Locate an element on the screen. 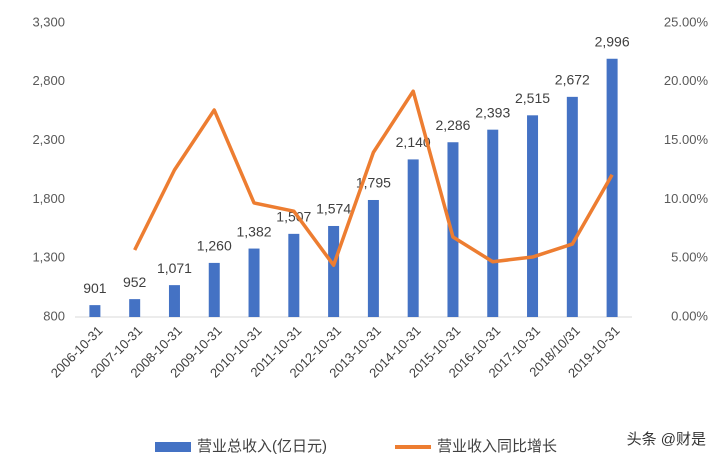 The image size is (722, 462). y-tick-label: 3,300 is located at coordinates (48, 21).